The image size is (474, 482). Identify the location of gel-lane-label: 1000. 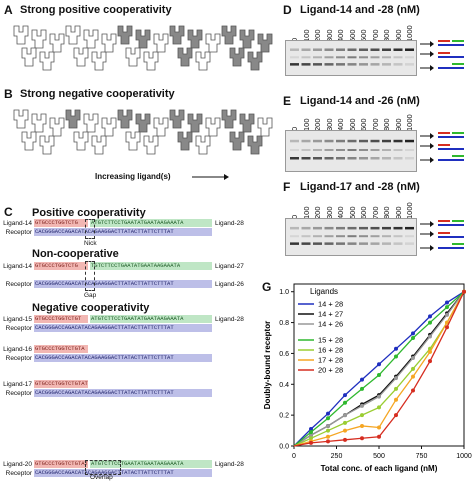
(409, 210).